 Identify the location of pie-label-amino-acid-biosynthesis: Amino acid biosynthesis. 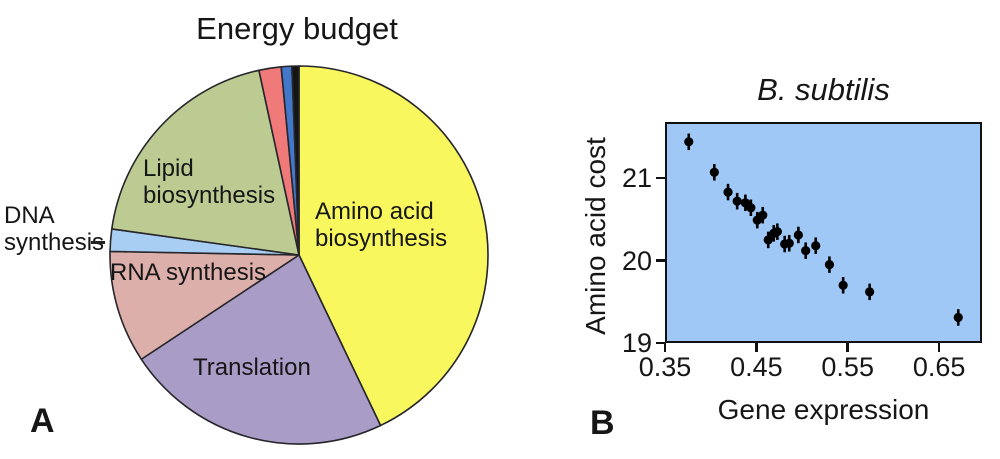
(381, 225).